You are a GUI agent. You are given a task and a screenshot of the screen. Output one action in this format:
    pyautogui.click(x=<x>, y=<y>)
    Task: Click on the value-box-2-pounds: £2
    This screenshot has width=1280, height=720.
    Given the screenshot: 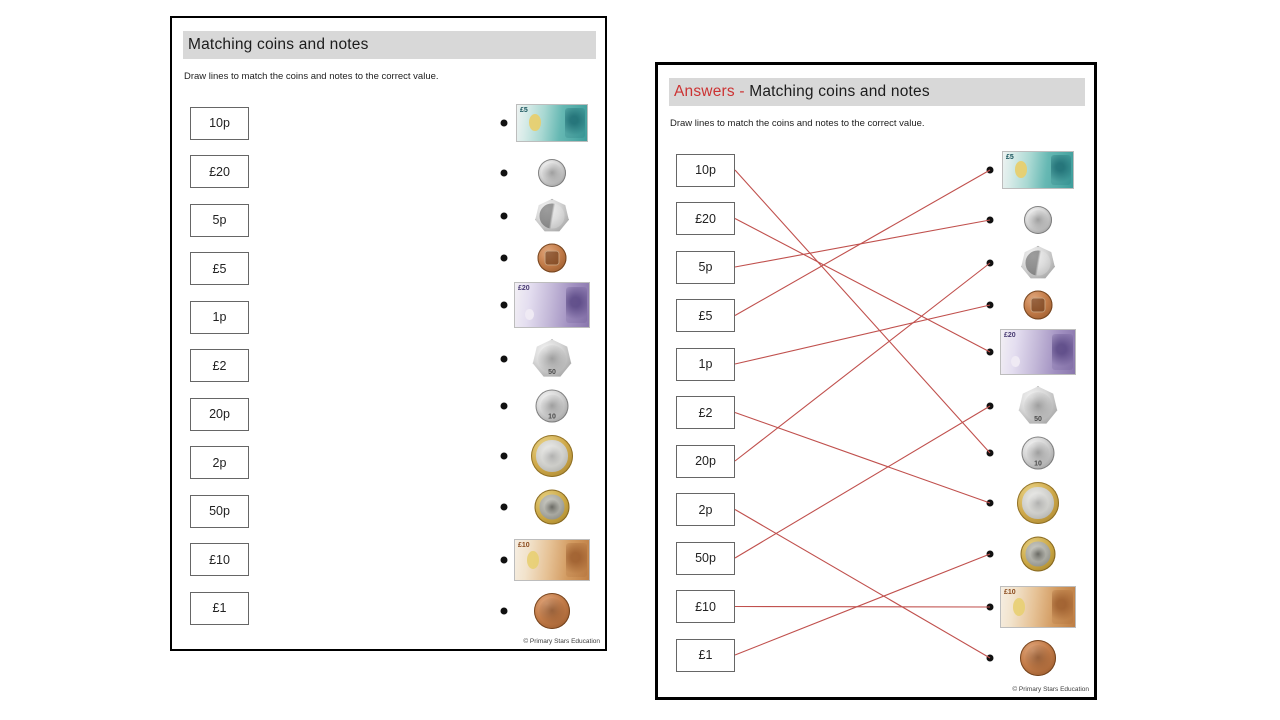 What is the action you would take?
    pyautogui.click(x=219, y=365)
    